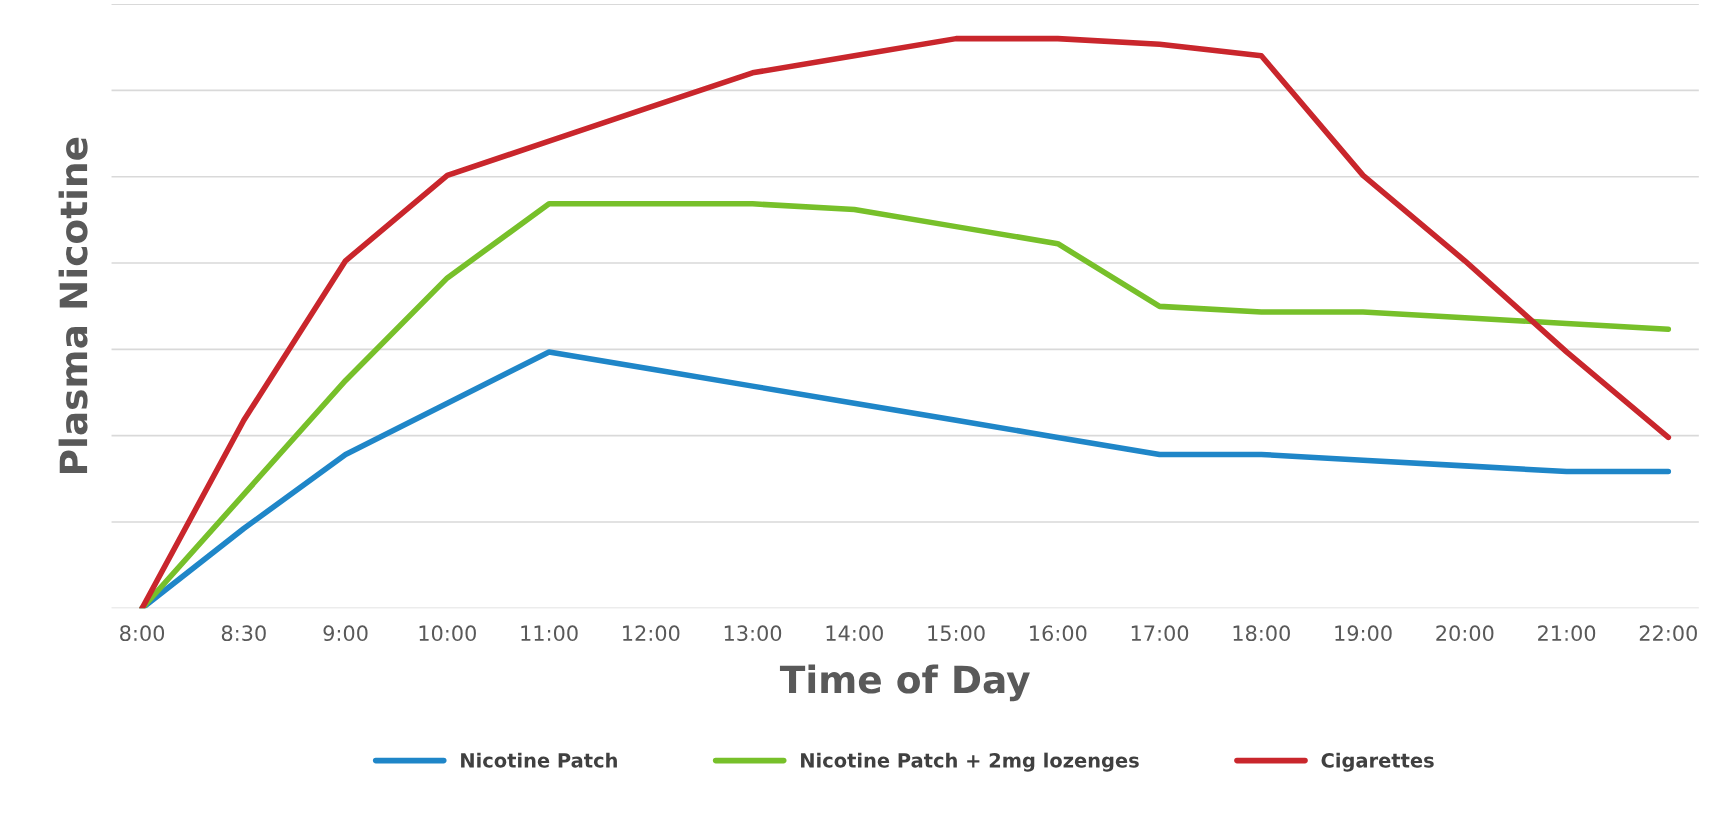 Image resolution: width=1716 pixels, height=822 pixels. What do you see at coordinates (1058, 633) in the screenshot?
I see `x-tick-label: 16:00` at bounding box center [1058, 633].